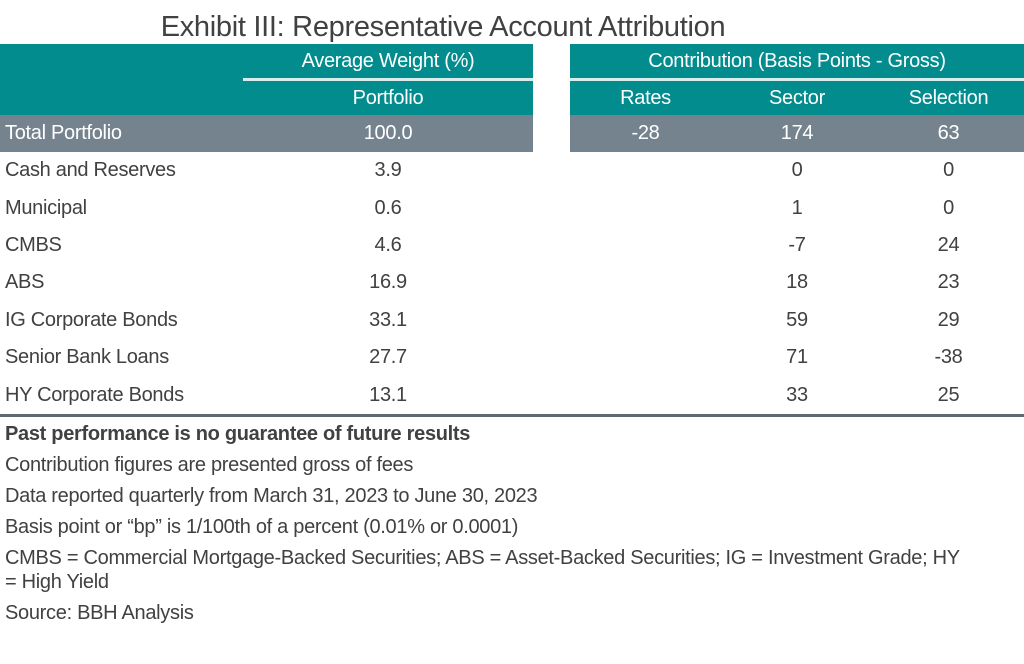  What do you see at coordinates (948, 319) in the screenshot?
I see `selection-value: 29` at bounding box center [948, 319].